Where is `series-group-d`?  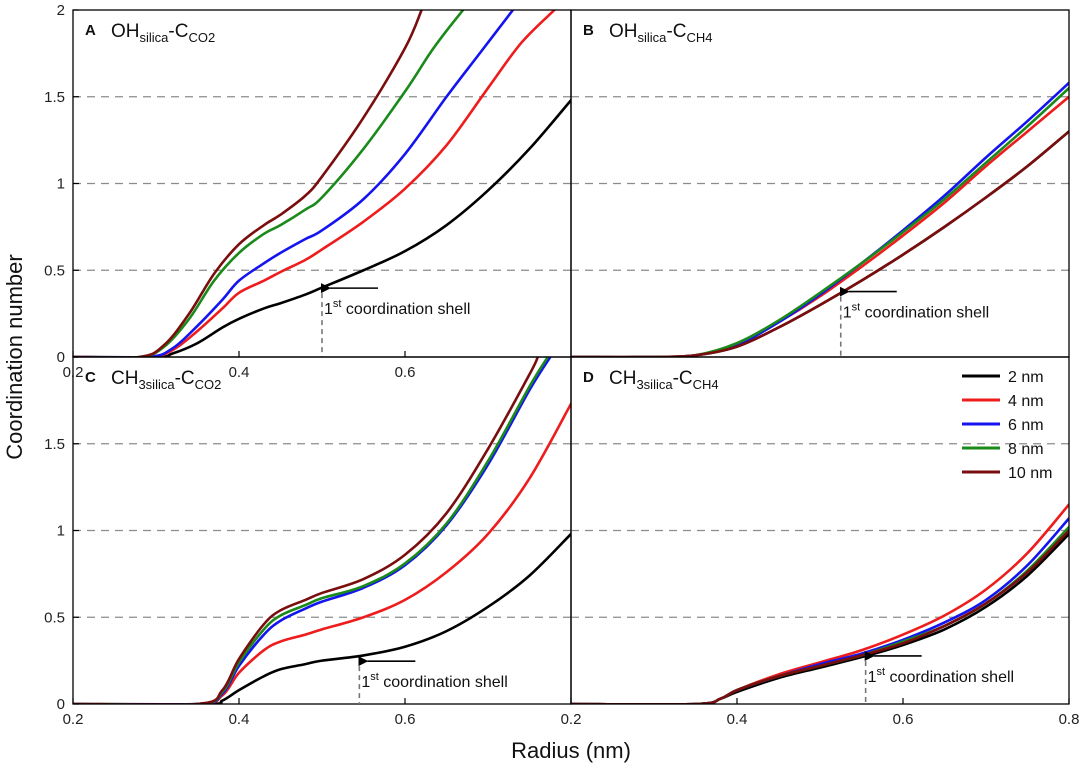
series-group-d is located at coordinates (820, 603).